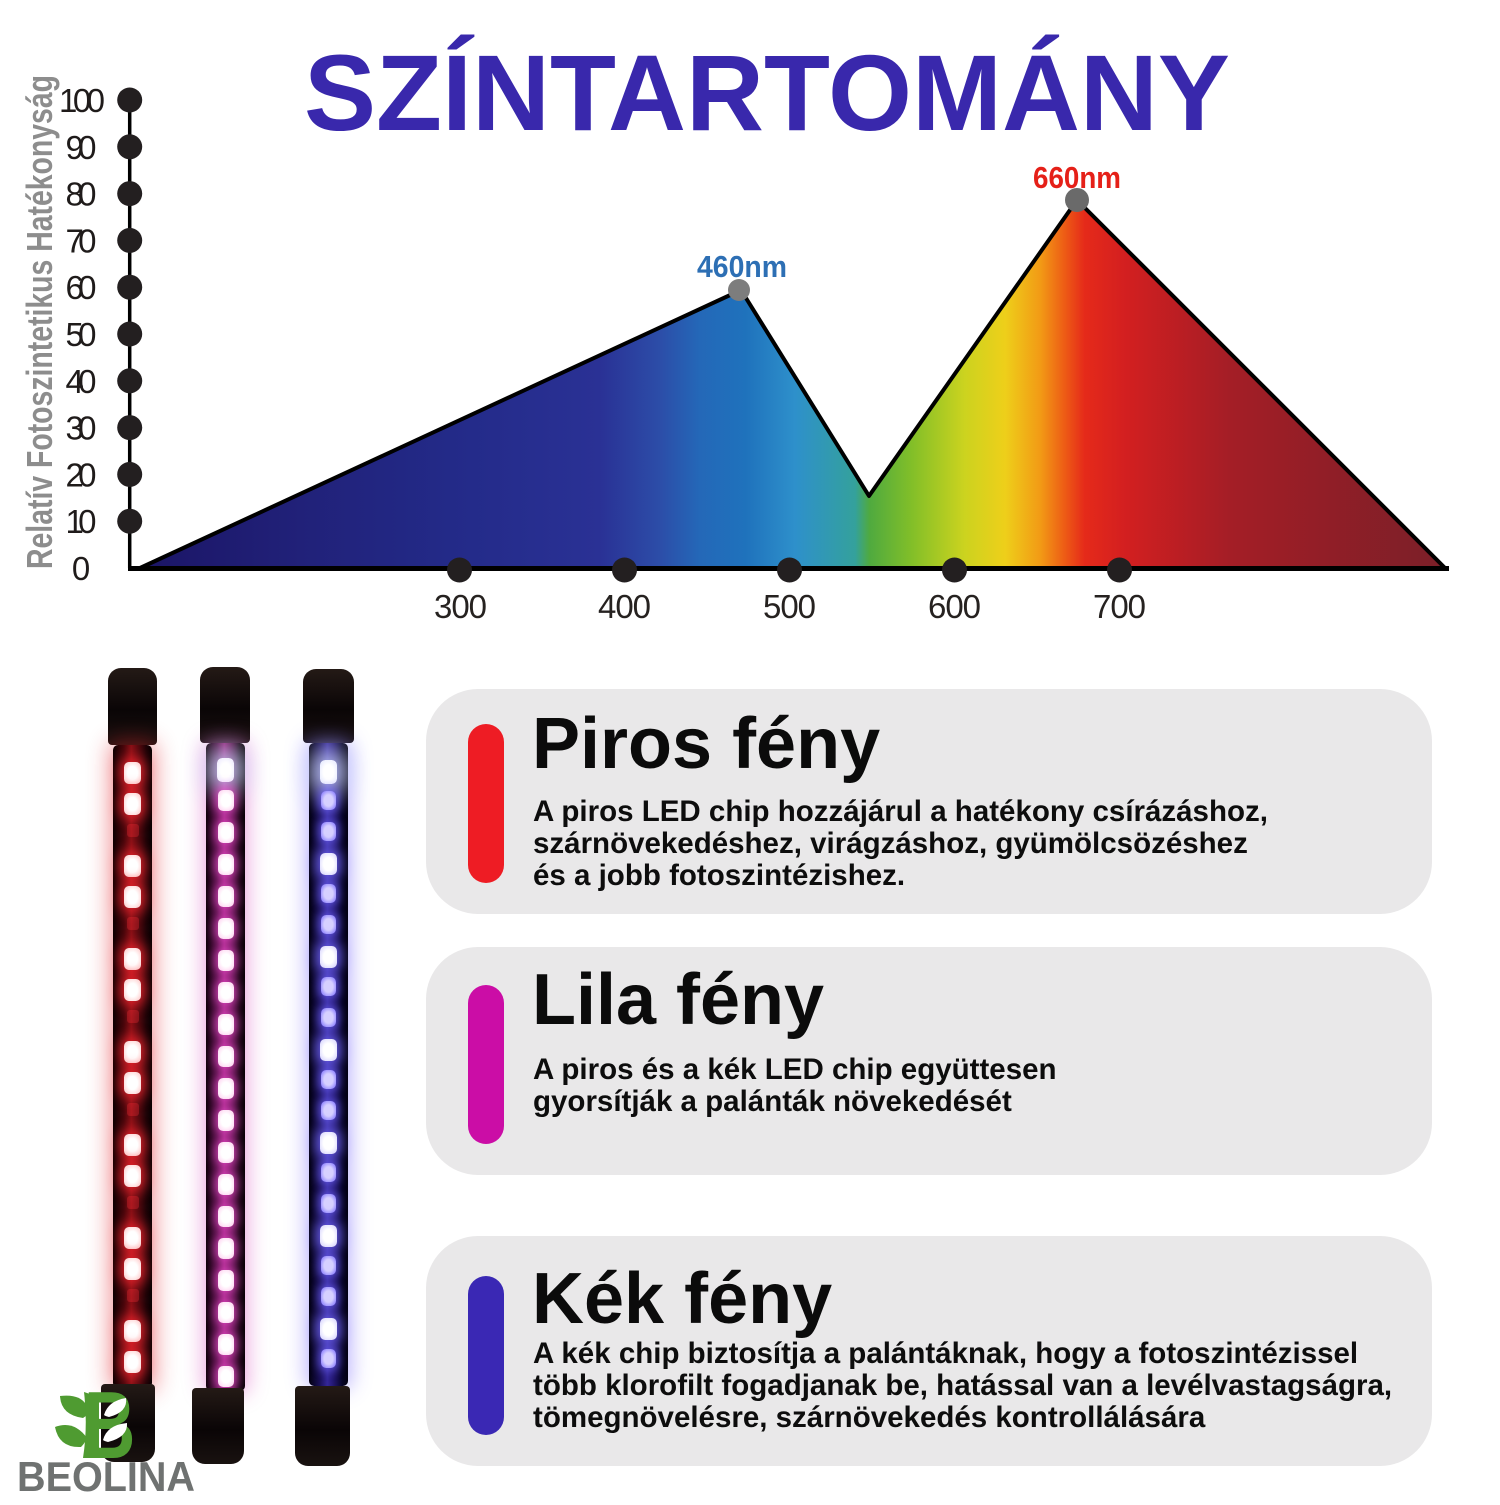 This screenshot has width=1500, height=1505. I want to click on svg-text:Relatív Fotoszintetikus Hatéko: Relatív Fotoszintetikus Hatékonyság, so click(39, 322).